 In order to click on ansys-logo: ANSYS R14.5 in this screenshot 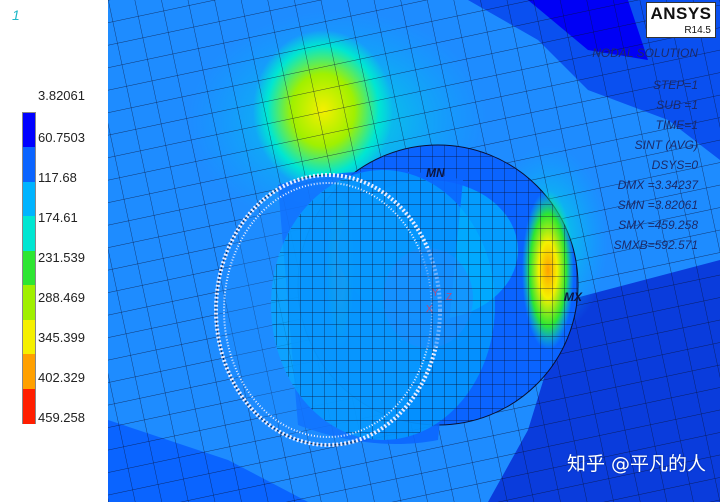, I will do `click(681, 20)`.